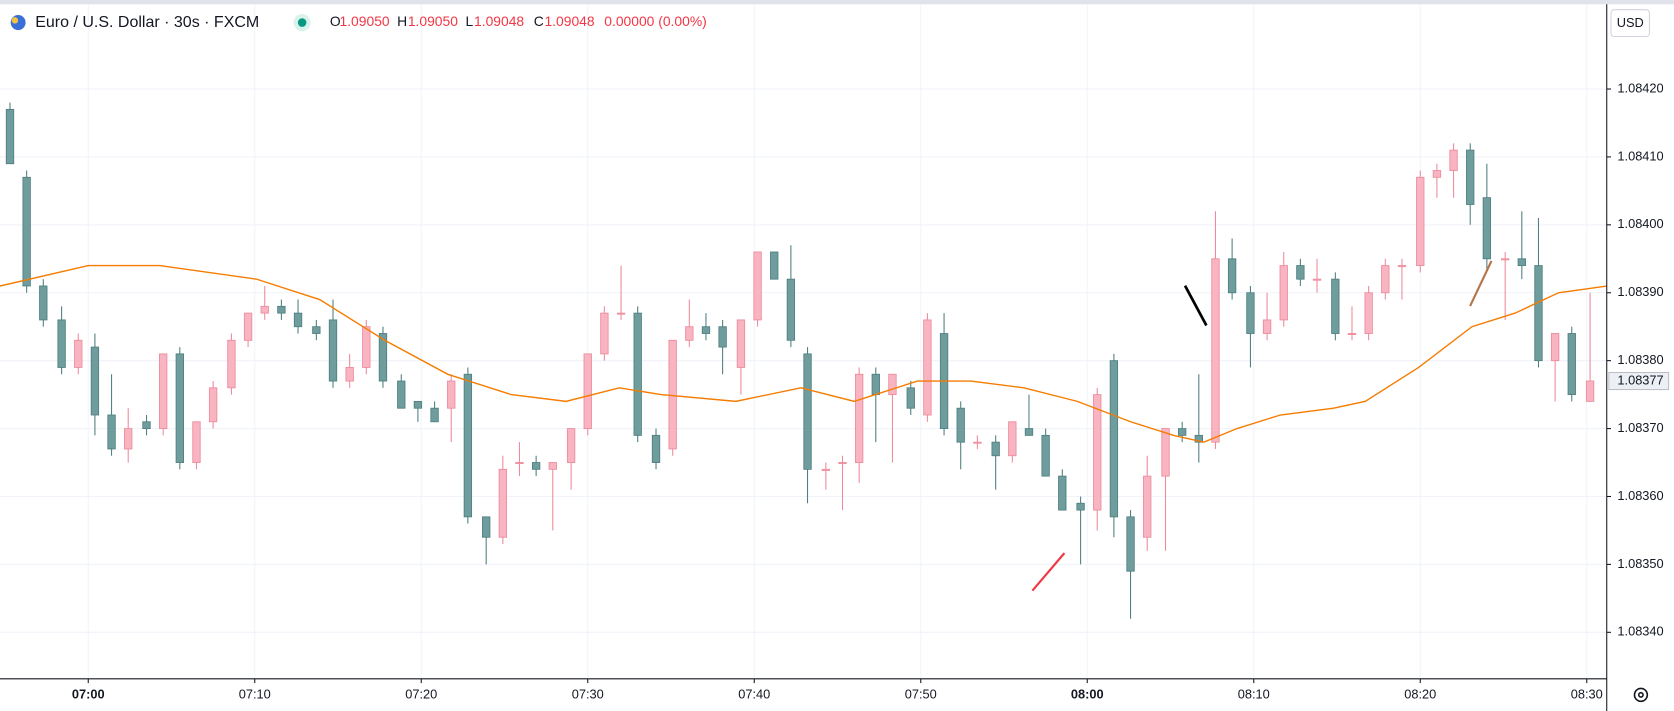 The height and width of the screenshot is (711, 1674). I want to click on x-tick-label: 07:40, so click(754, 693).